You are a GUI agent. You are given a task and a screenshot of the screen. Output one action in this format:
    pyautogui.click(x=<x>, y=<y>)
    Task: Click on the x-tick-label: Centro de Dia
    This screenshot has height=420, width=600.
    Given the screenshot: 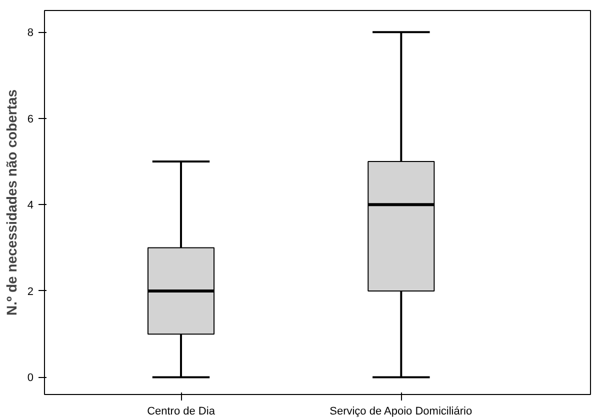 What is the action you would take?
    pyautogui.click(x=181, y=412)
    